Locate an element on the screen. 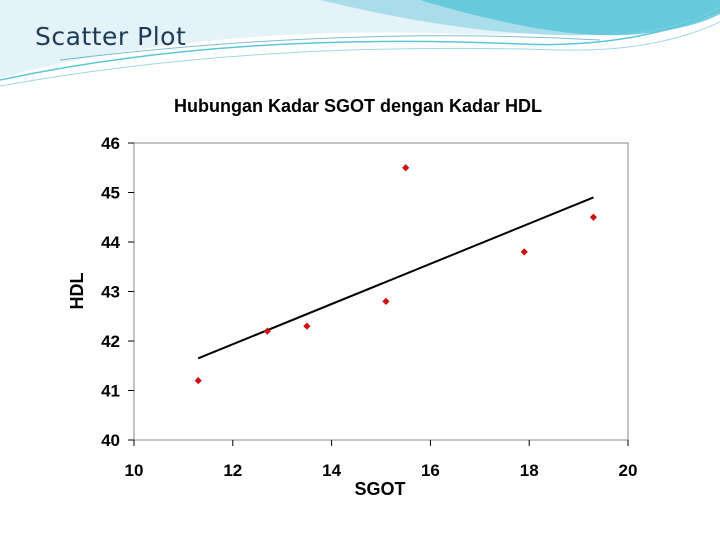  x-axis-ticks: 10 12 14 16 18 20 is located at coordinates (381, 460).